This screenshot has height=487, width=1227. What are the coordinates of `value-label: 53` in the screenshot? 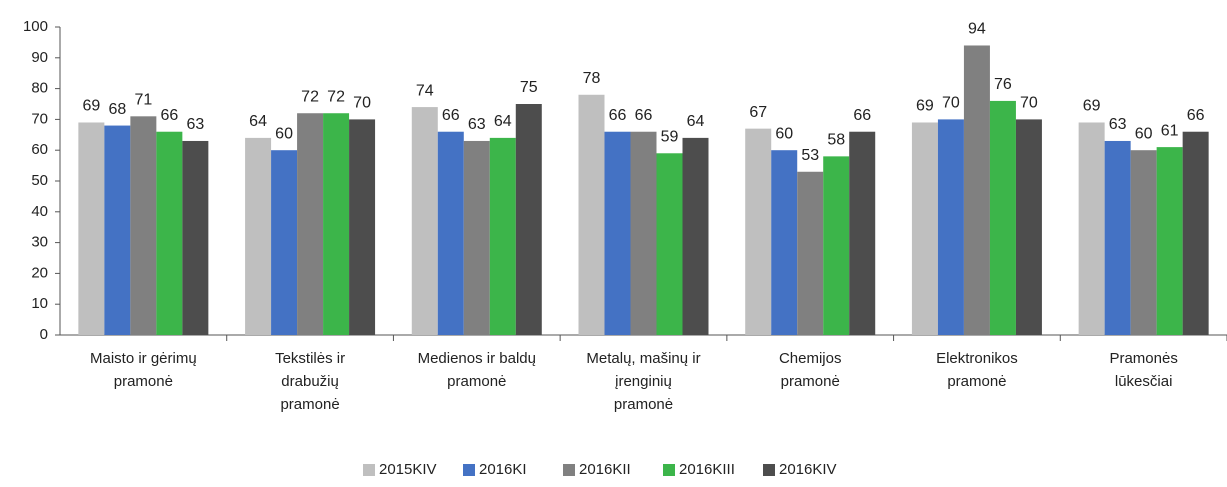 It's located at (810, 155).